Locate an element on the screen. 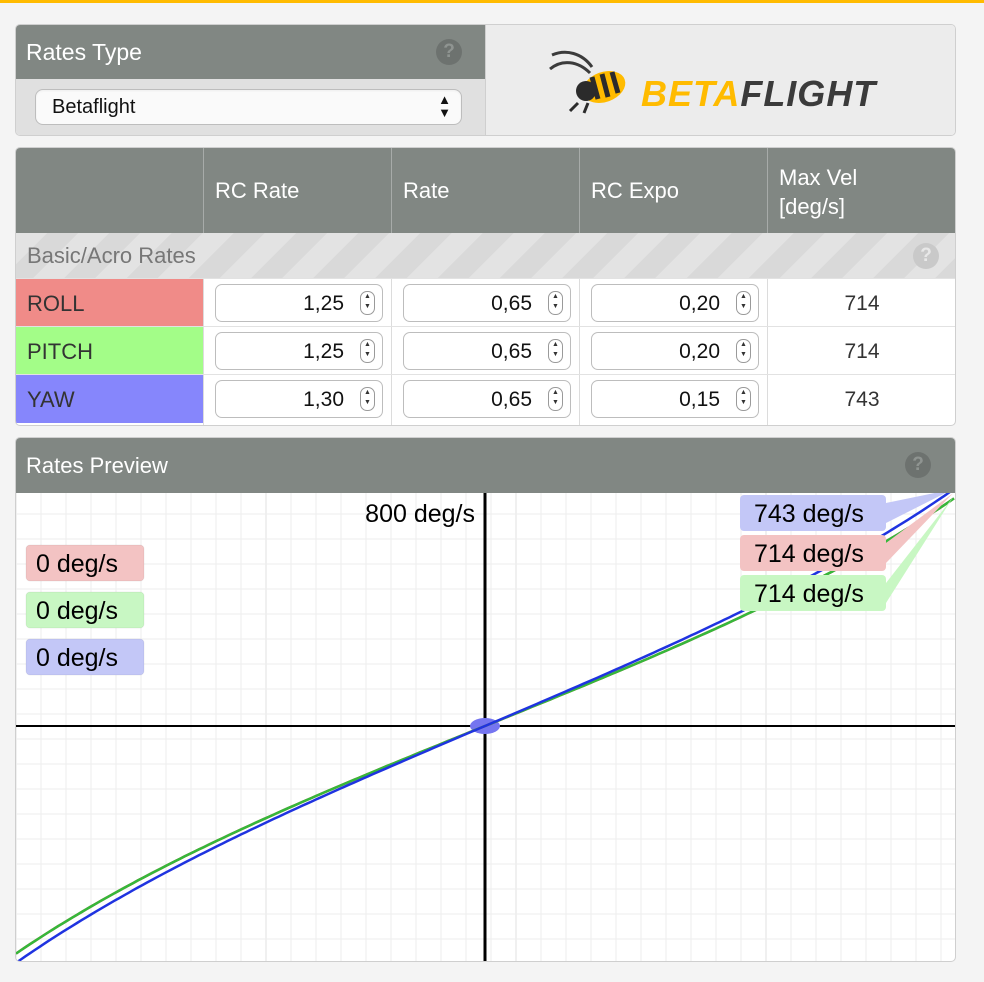 The width and height of the screenshot is (984, 982). rc-rate-input: 1,30 ▲ ▼ is located at coordinates (299, 399).